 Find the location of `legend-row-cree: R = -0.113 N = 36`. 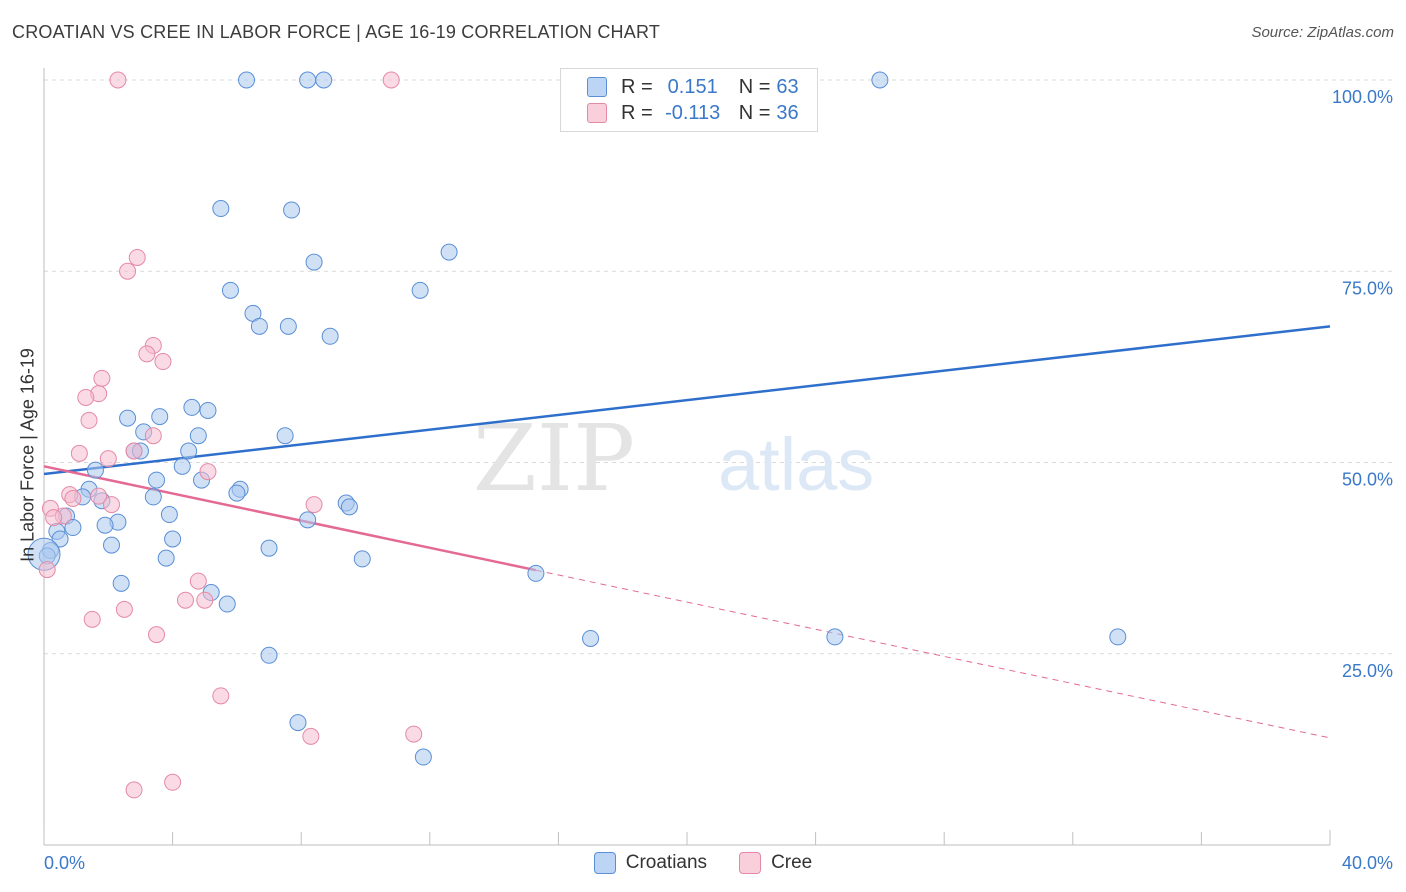

legend-row-cree: R = -0.113 N = 36 is located at coordinates (693, 113).